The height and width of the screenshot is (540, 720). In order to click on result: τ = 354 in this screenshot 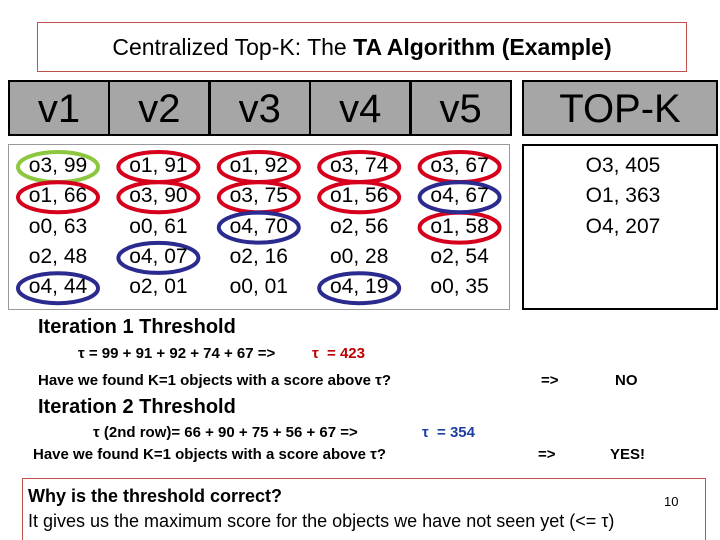, I will do `click(448, 432)`.